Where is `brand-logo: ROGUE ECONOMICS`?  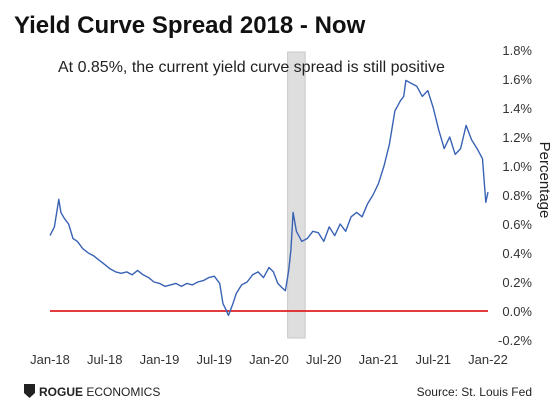
brand-logo: ROGUE ECONOMICS is located at coordinates (92, 391).